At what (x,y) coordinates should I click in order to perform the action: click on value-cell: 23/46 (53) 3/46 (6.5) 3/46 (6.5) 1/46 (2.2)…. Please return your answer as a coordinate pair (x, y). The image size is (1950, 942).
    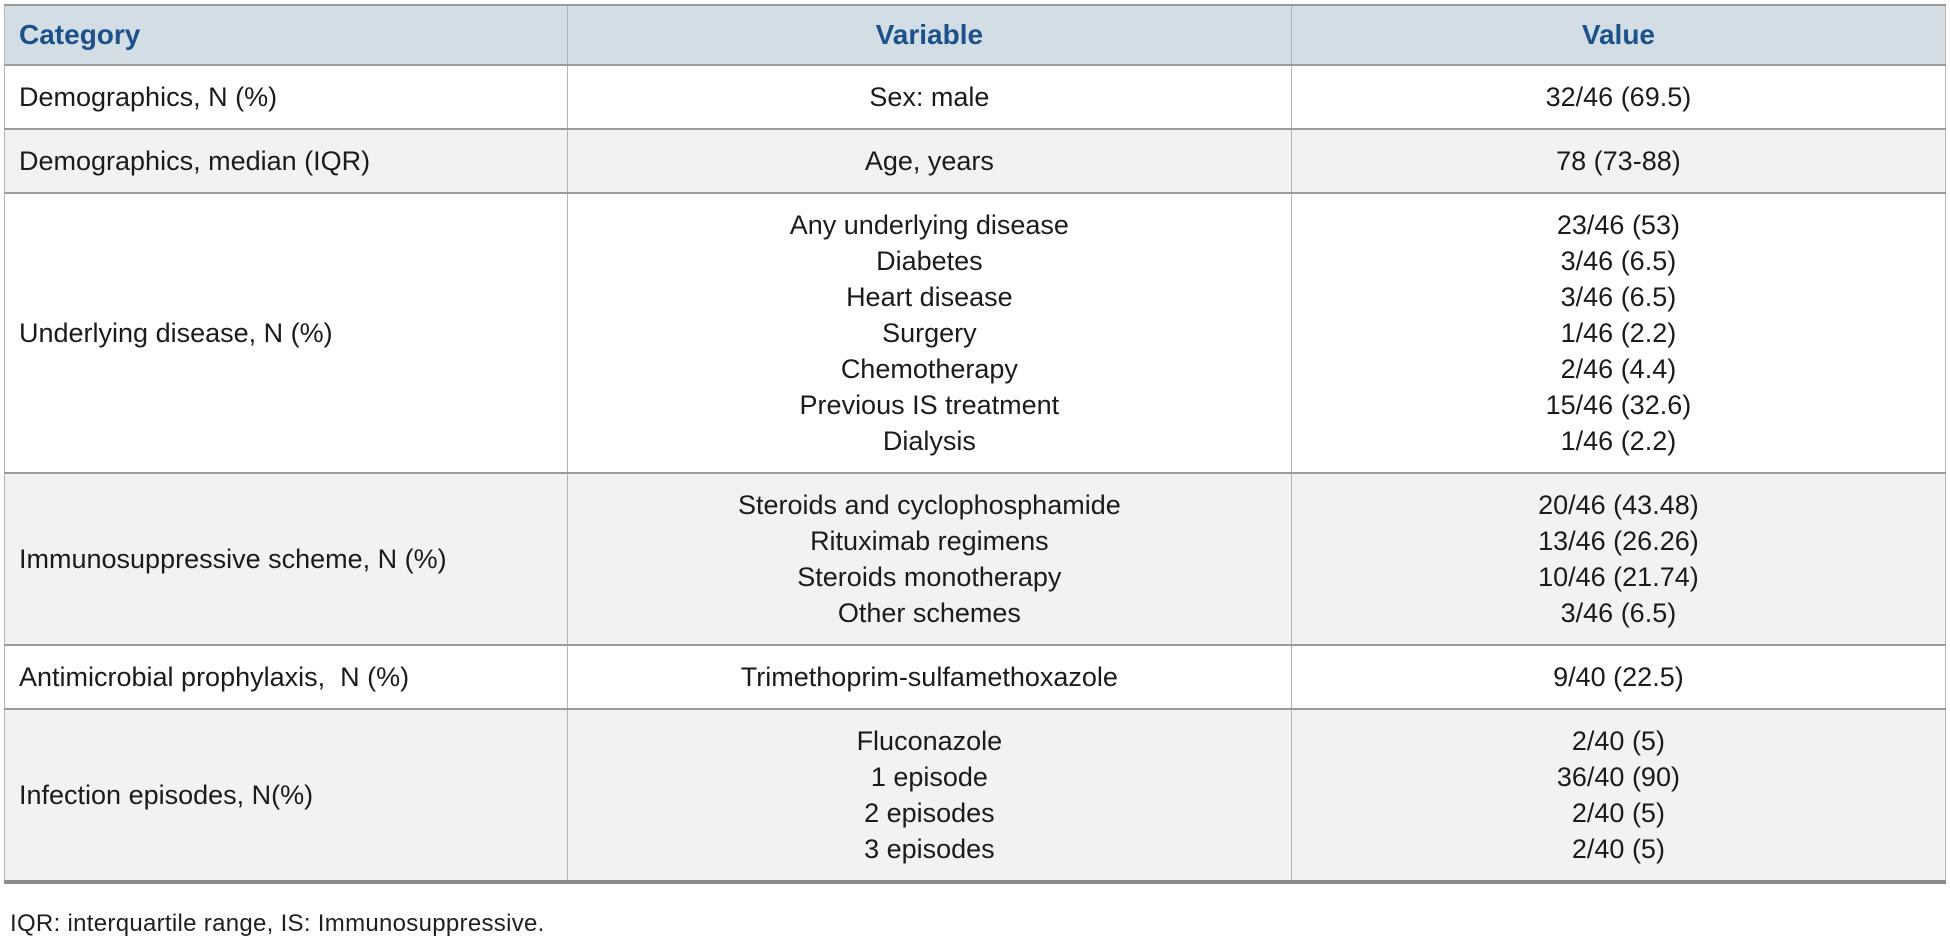
    Looking at the image, I should click on (1618, 333).